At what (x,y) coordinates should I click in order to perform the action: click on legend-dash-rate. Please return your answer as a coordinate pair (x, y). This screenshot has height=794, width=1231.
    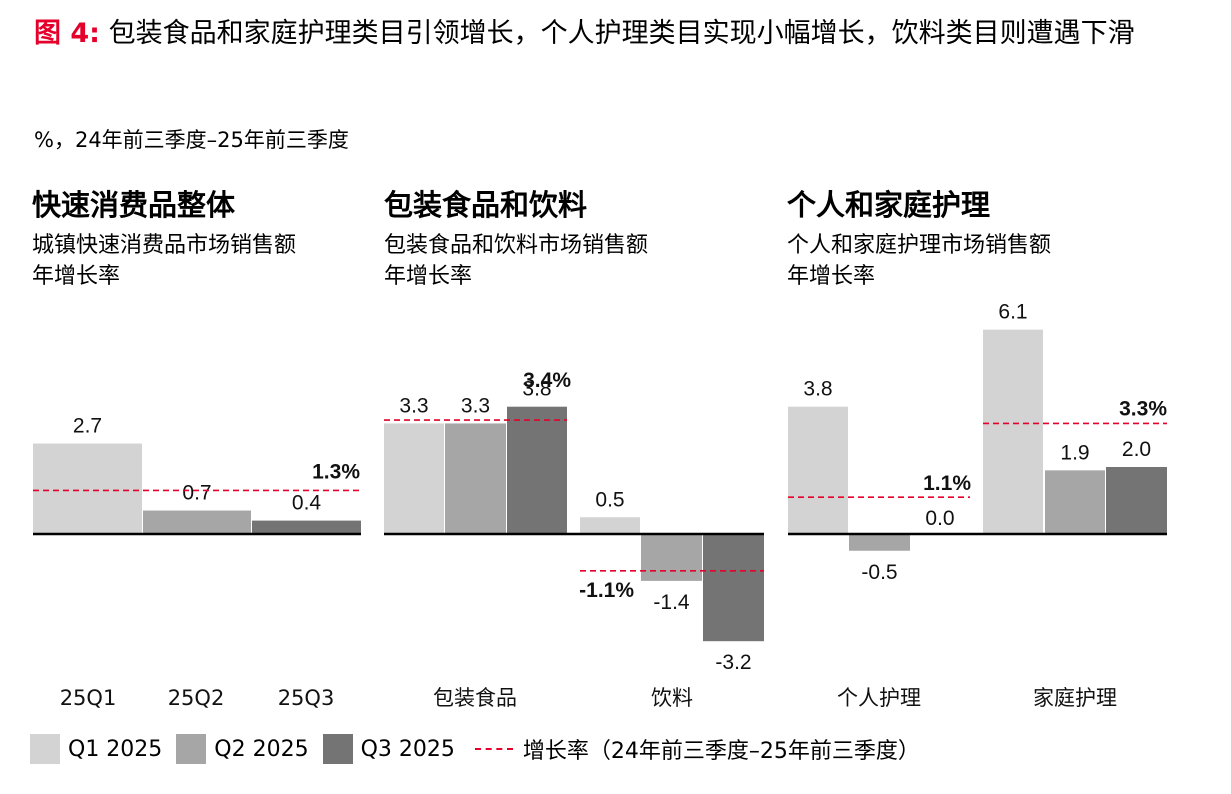
    Looking at the image, I should click on (493, 749).